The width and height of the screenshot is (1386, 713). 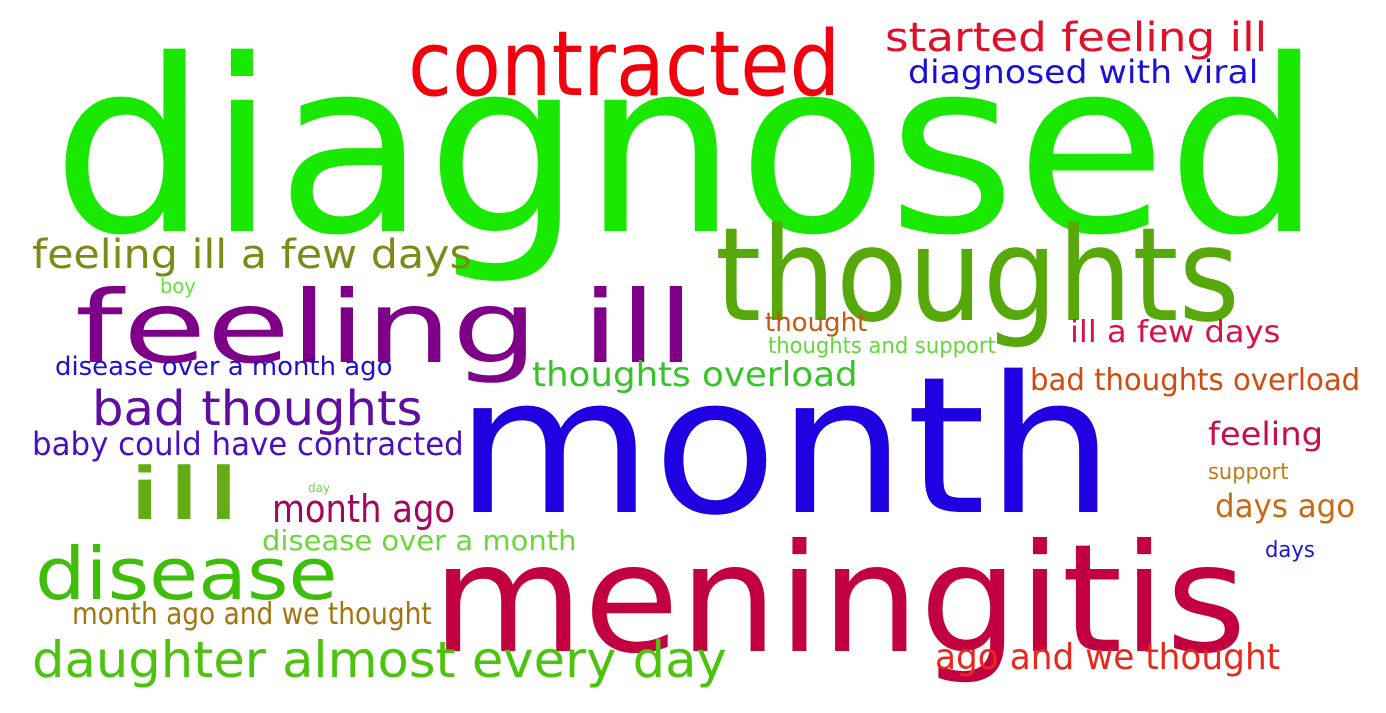 What do you see at coordinates (1290, 550) in the screenshot?
I see `word-days: days` at bounding box center [1290, 550].